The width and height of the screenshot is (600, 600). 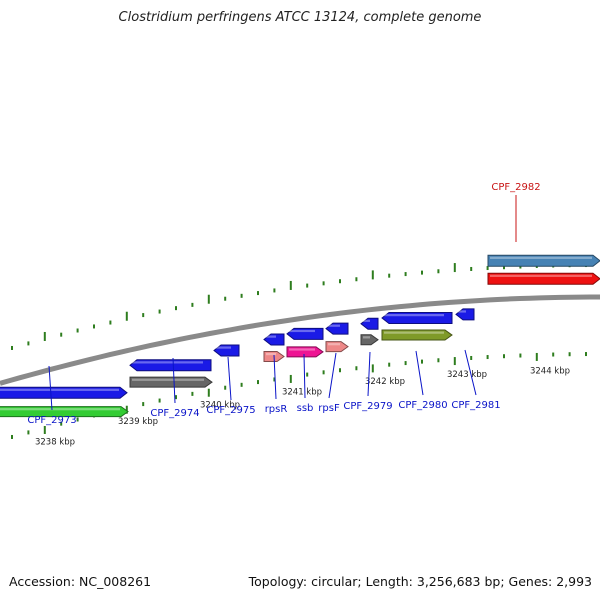 I want to click on axis-label: 3243 kbp, so click(x=467, y=375).